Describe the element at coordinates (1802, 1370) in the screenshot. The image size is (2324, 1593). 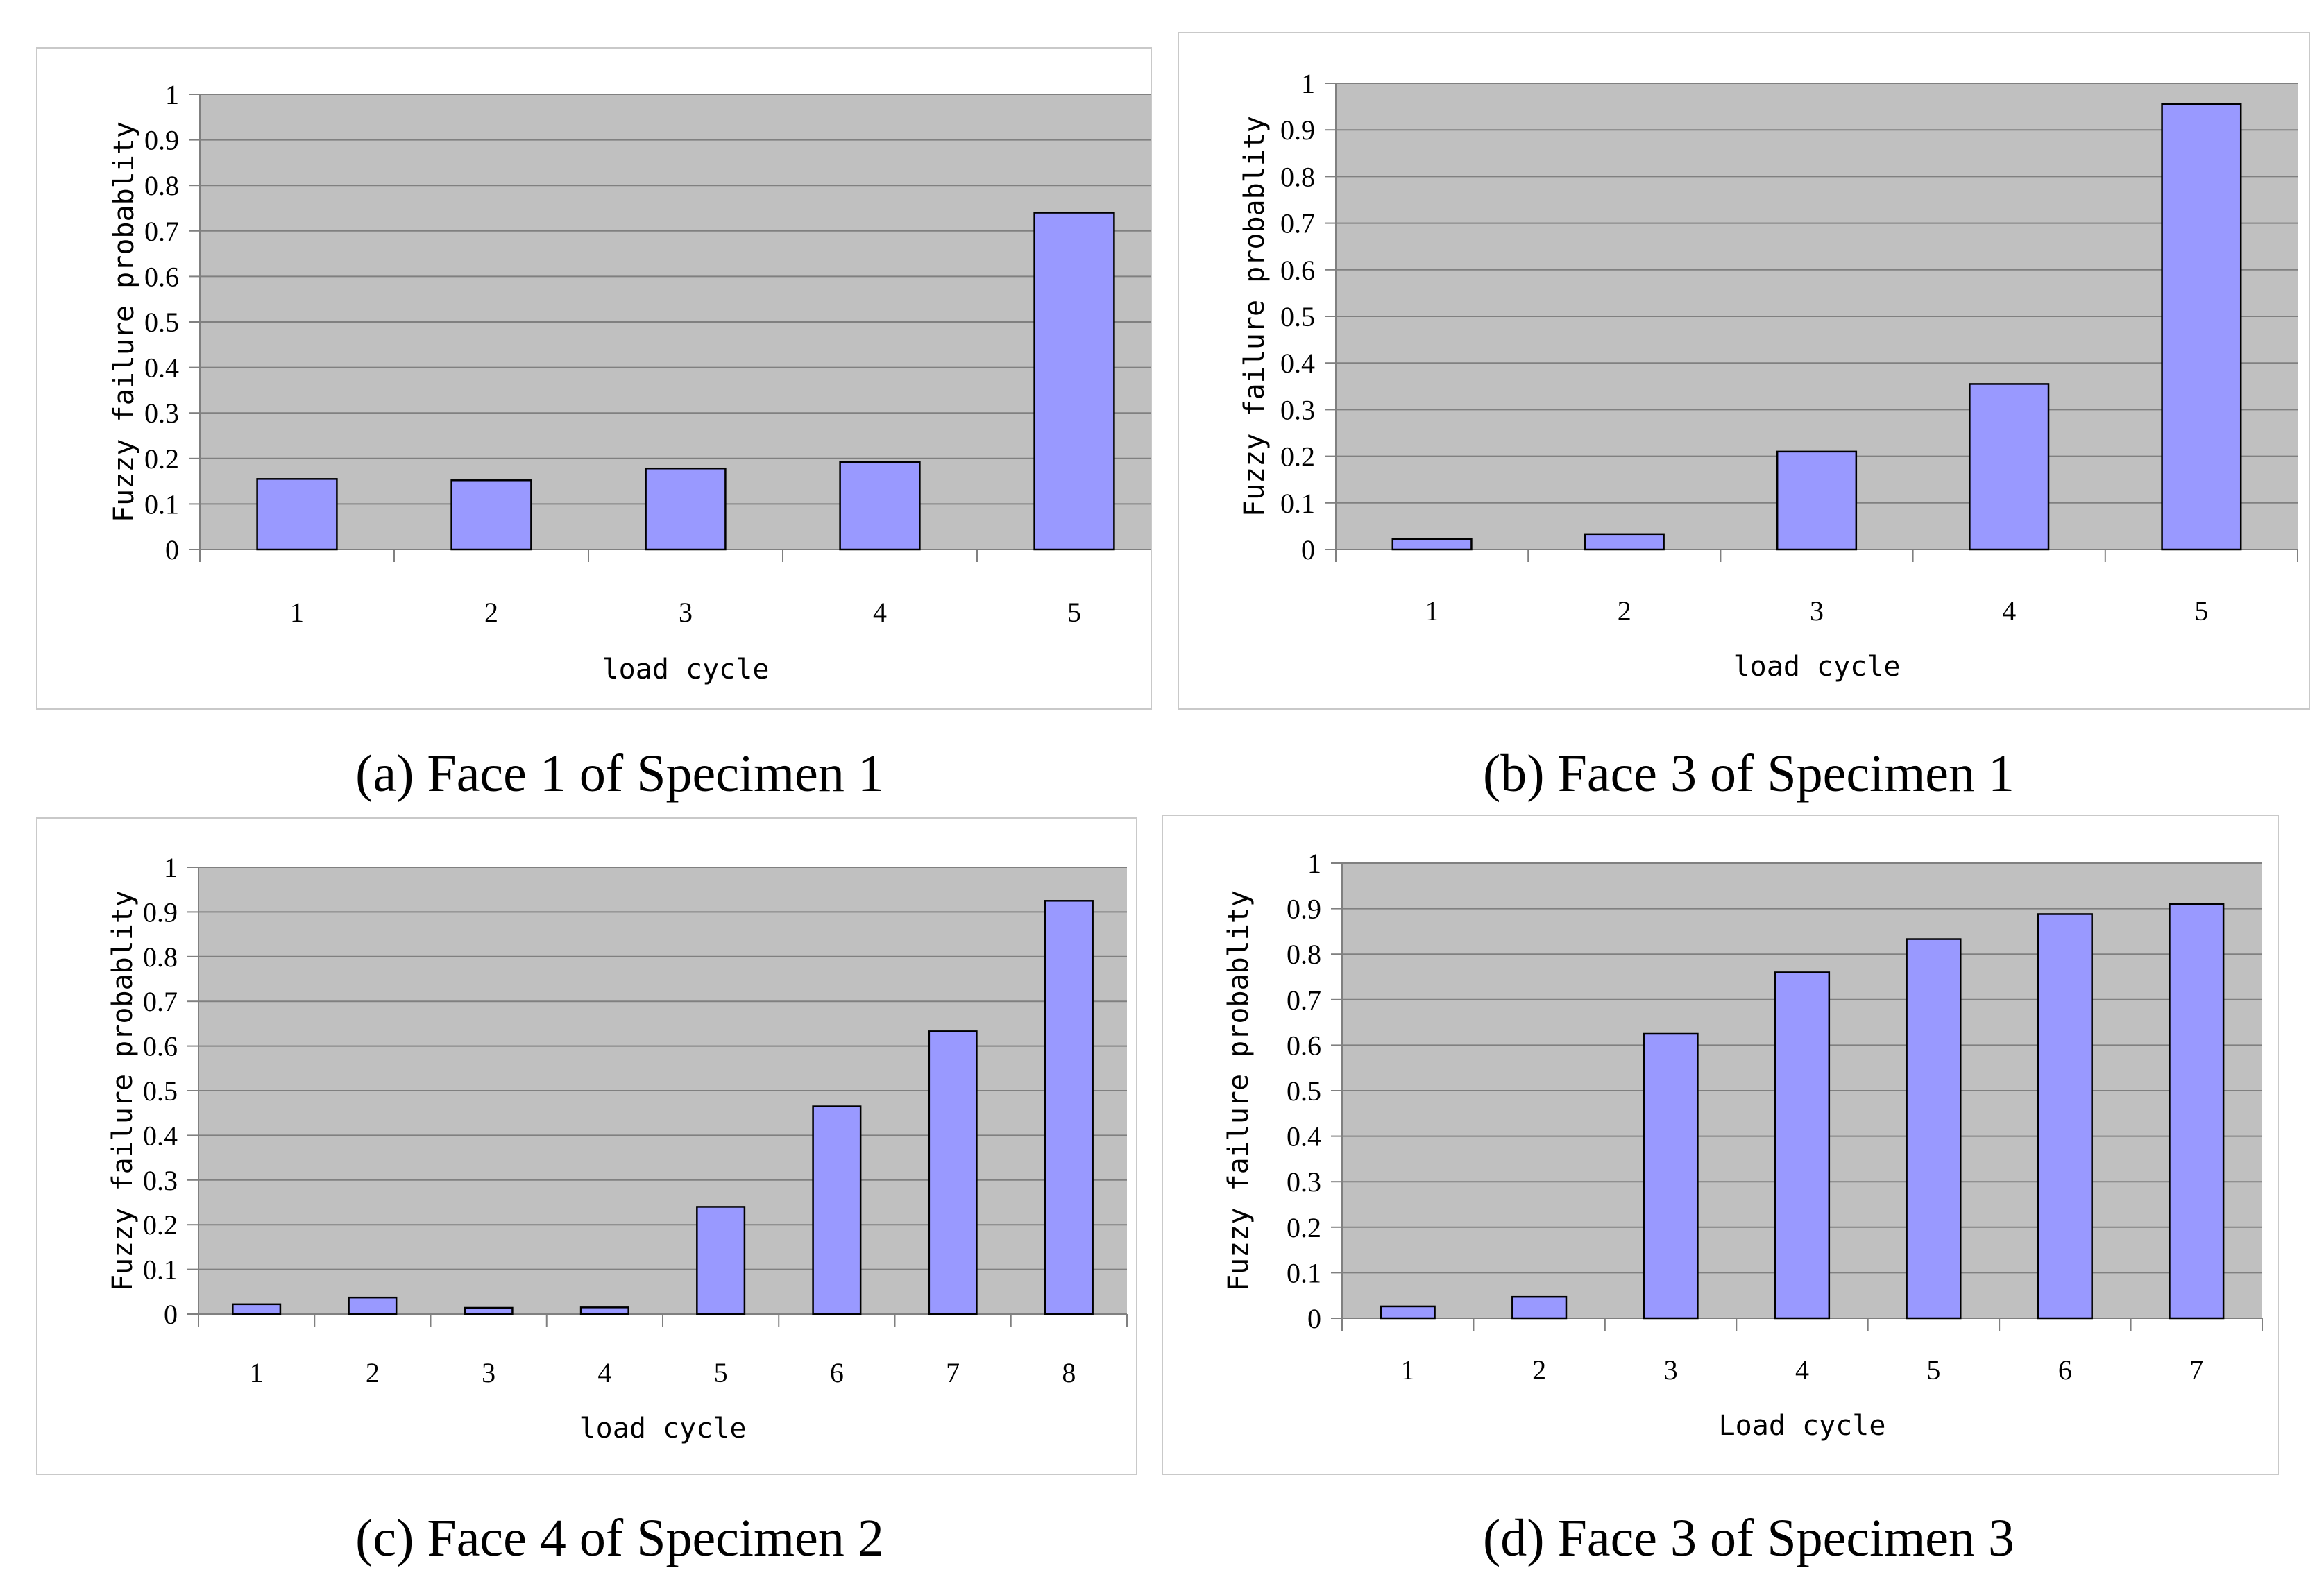
I see `xtick-label-d-4: 4` at that location.